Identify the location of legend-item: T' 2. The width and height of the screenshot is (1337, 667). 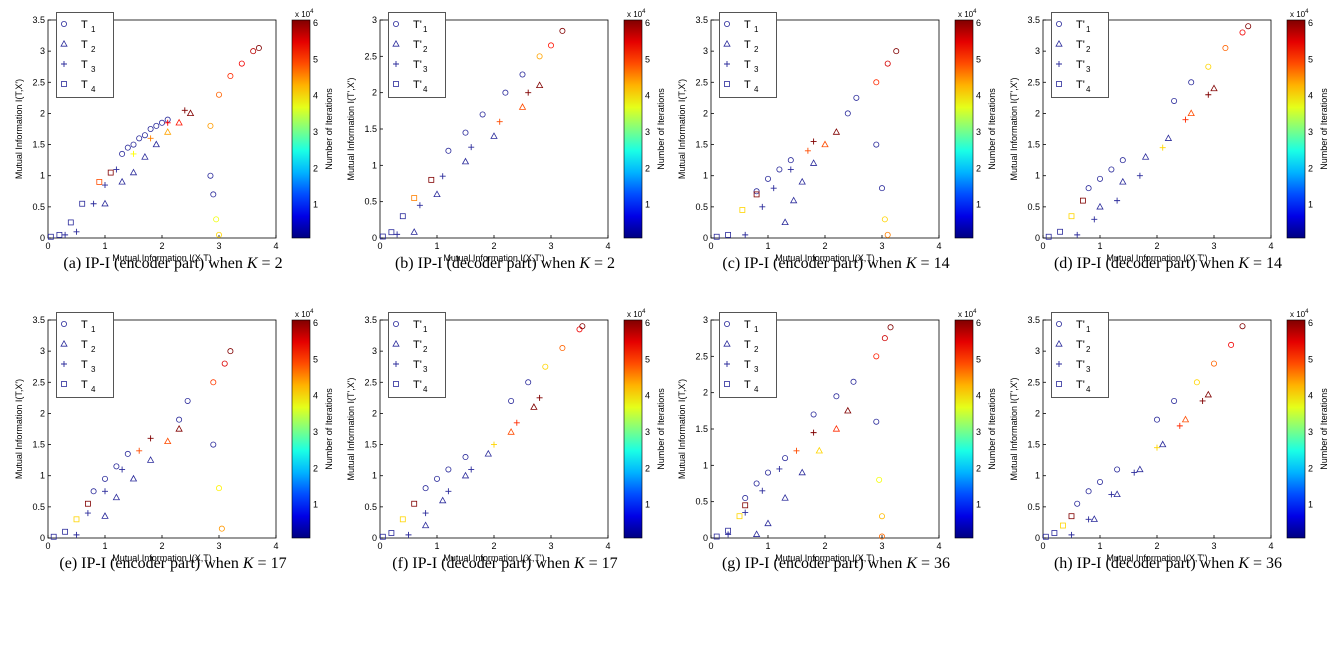
(1080, 346).